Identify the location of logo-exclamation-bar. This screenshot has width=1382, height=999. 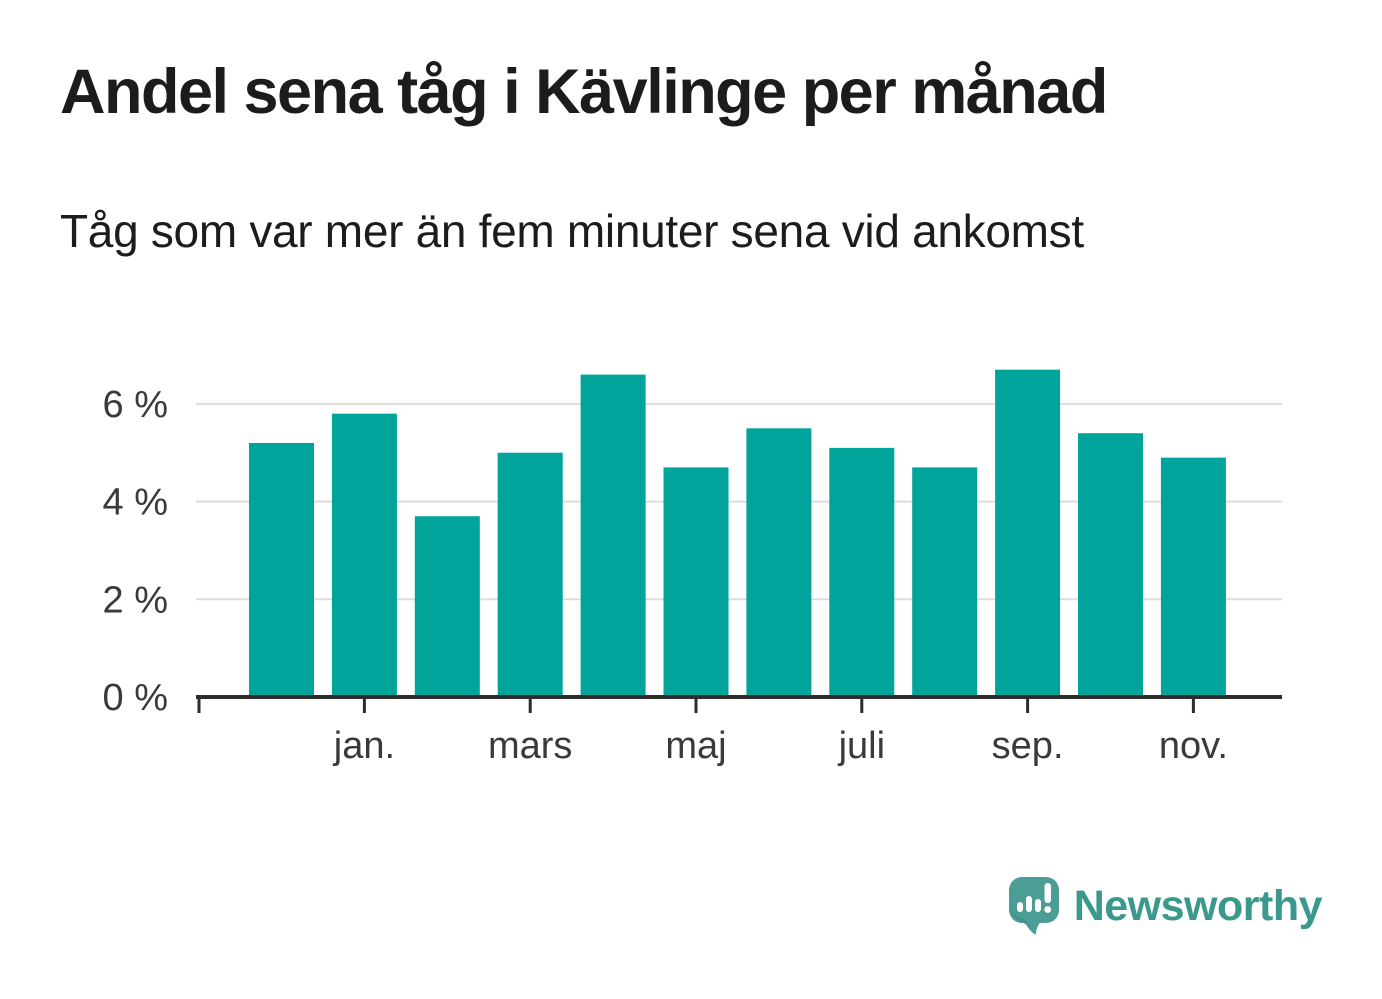
(1047, 893).